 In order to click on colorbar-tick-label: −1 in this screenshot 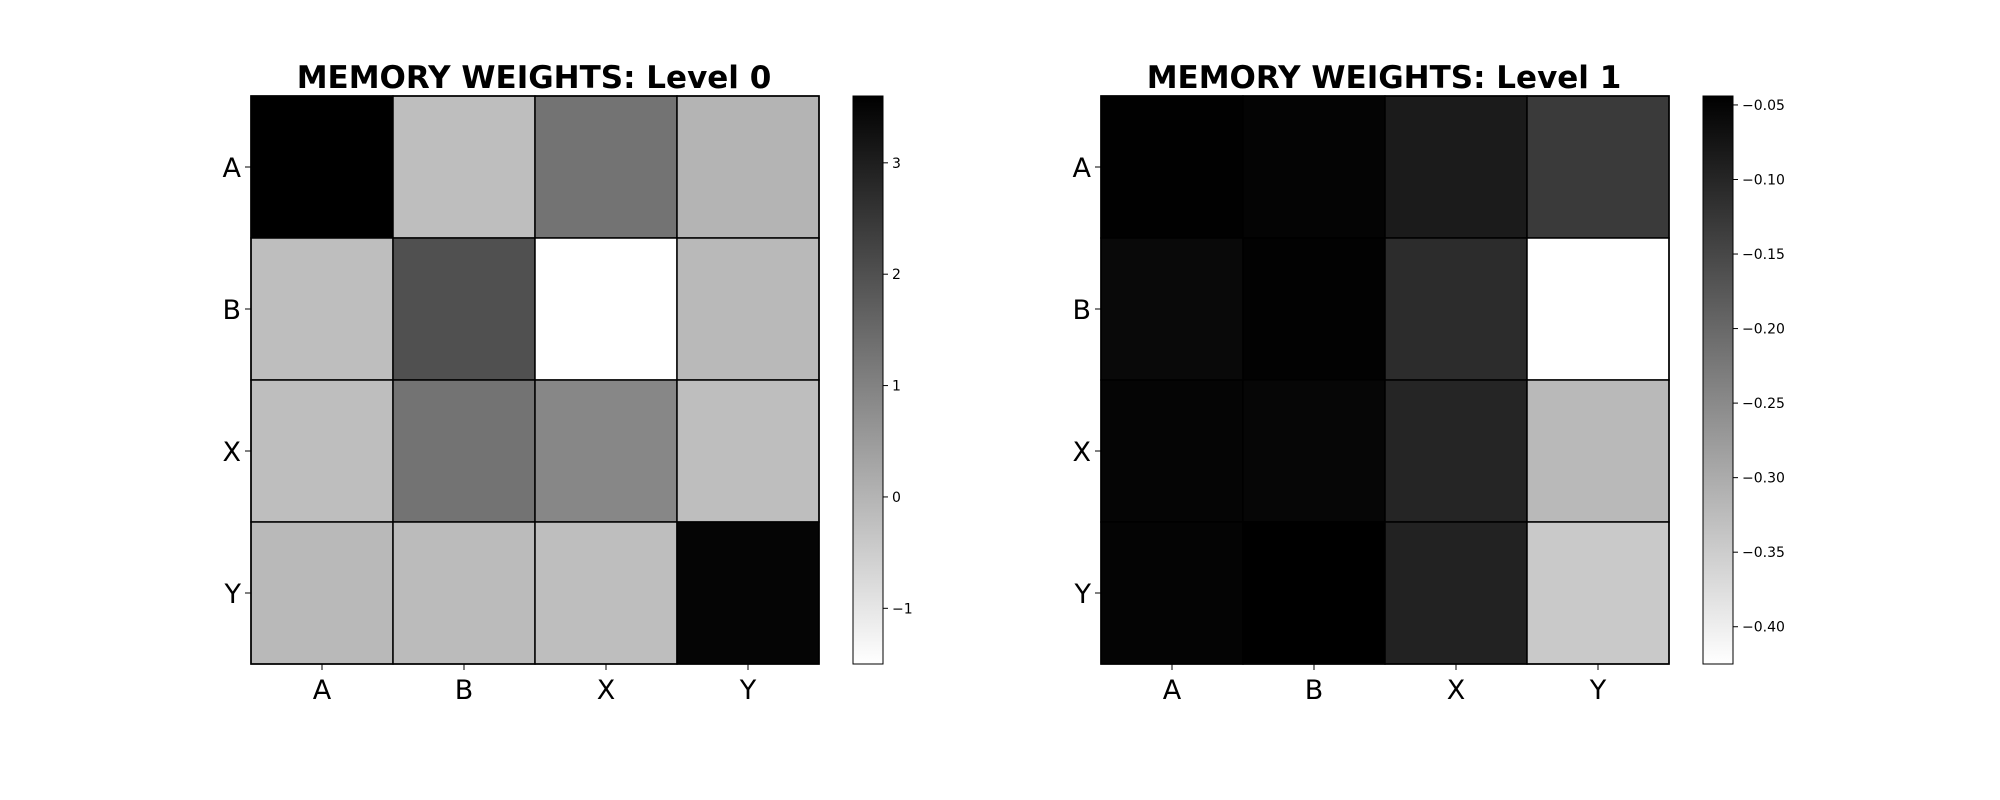, I will do `click(902, 609)`.